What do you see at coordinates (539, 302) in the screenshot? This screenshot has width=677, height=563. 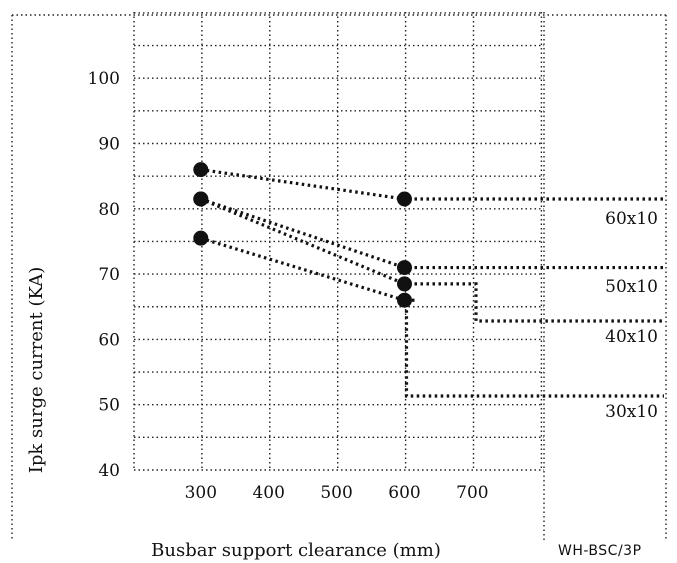 I see `leader-40x10` at bounding box center [539, 302].